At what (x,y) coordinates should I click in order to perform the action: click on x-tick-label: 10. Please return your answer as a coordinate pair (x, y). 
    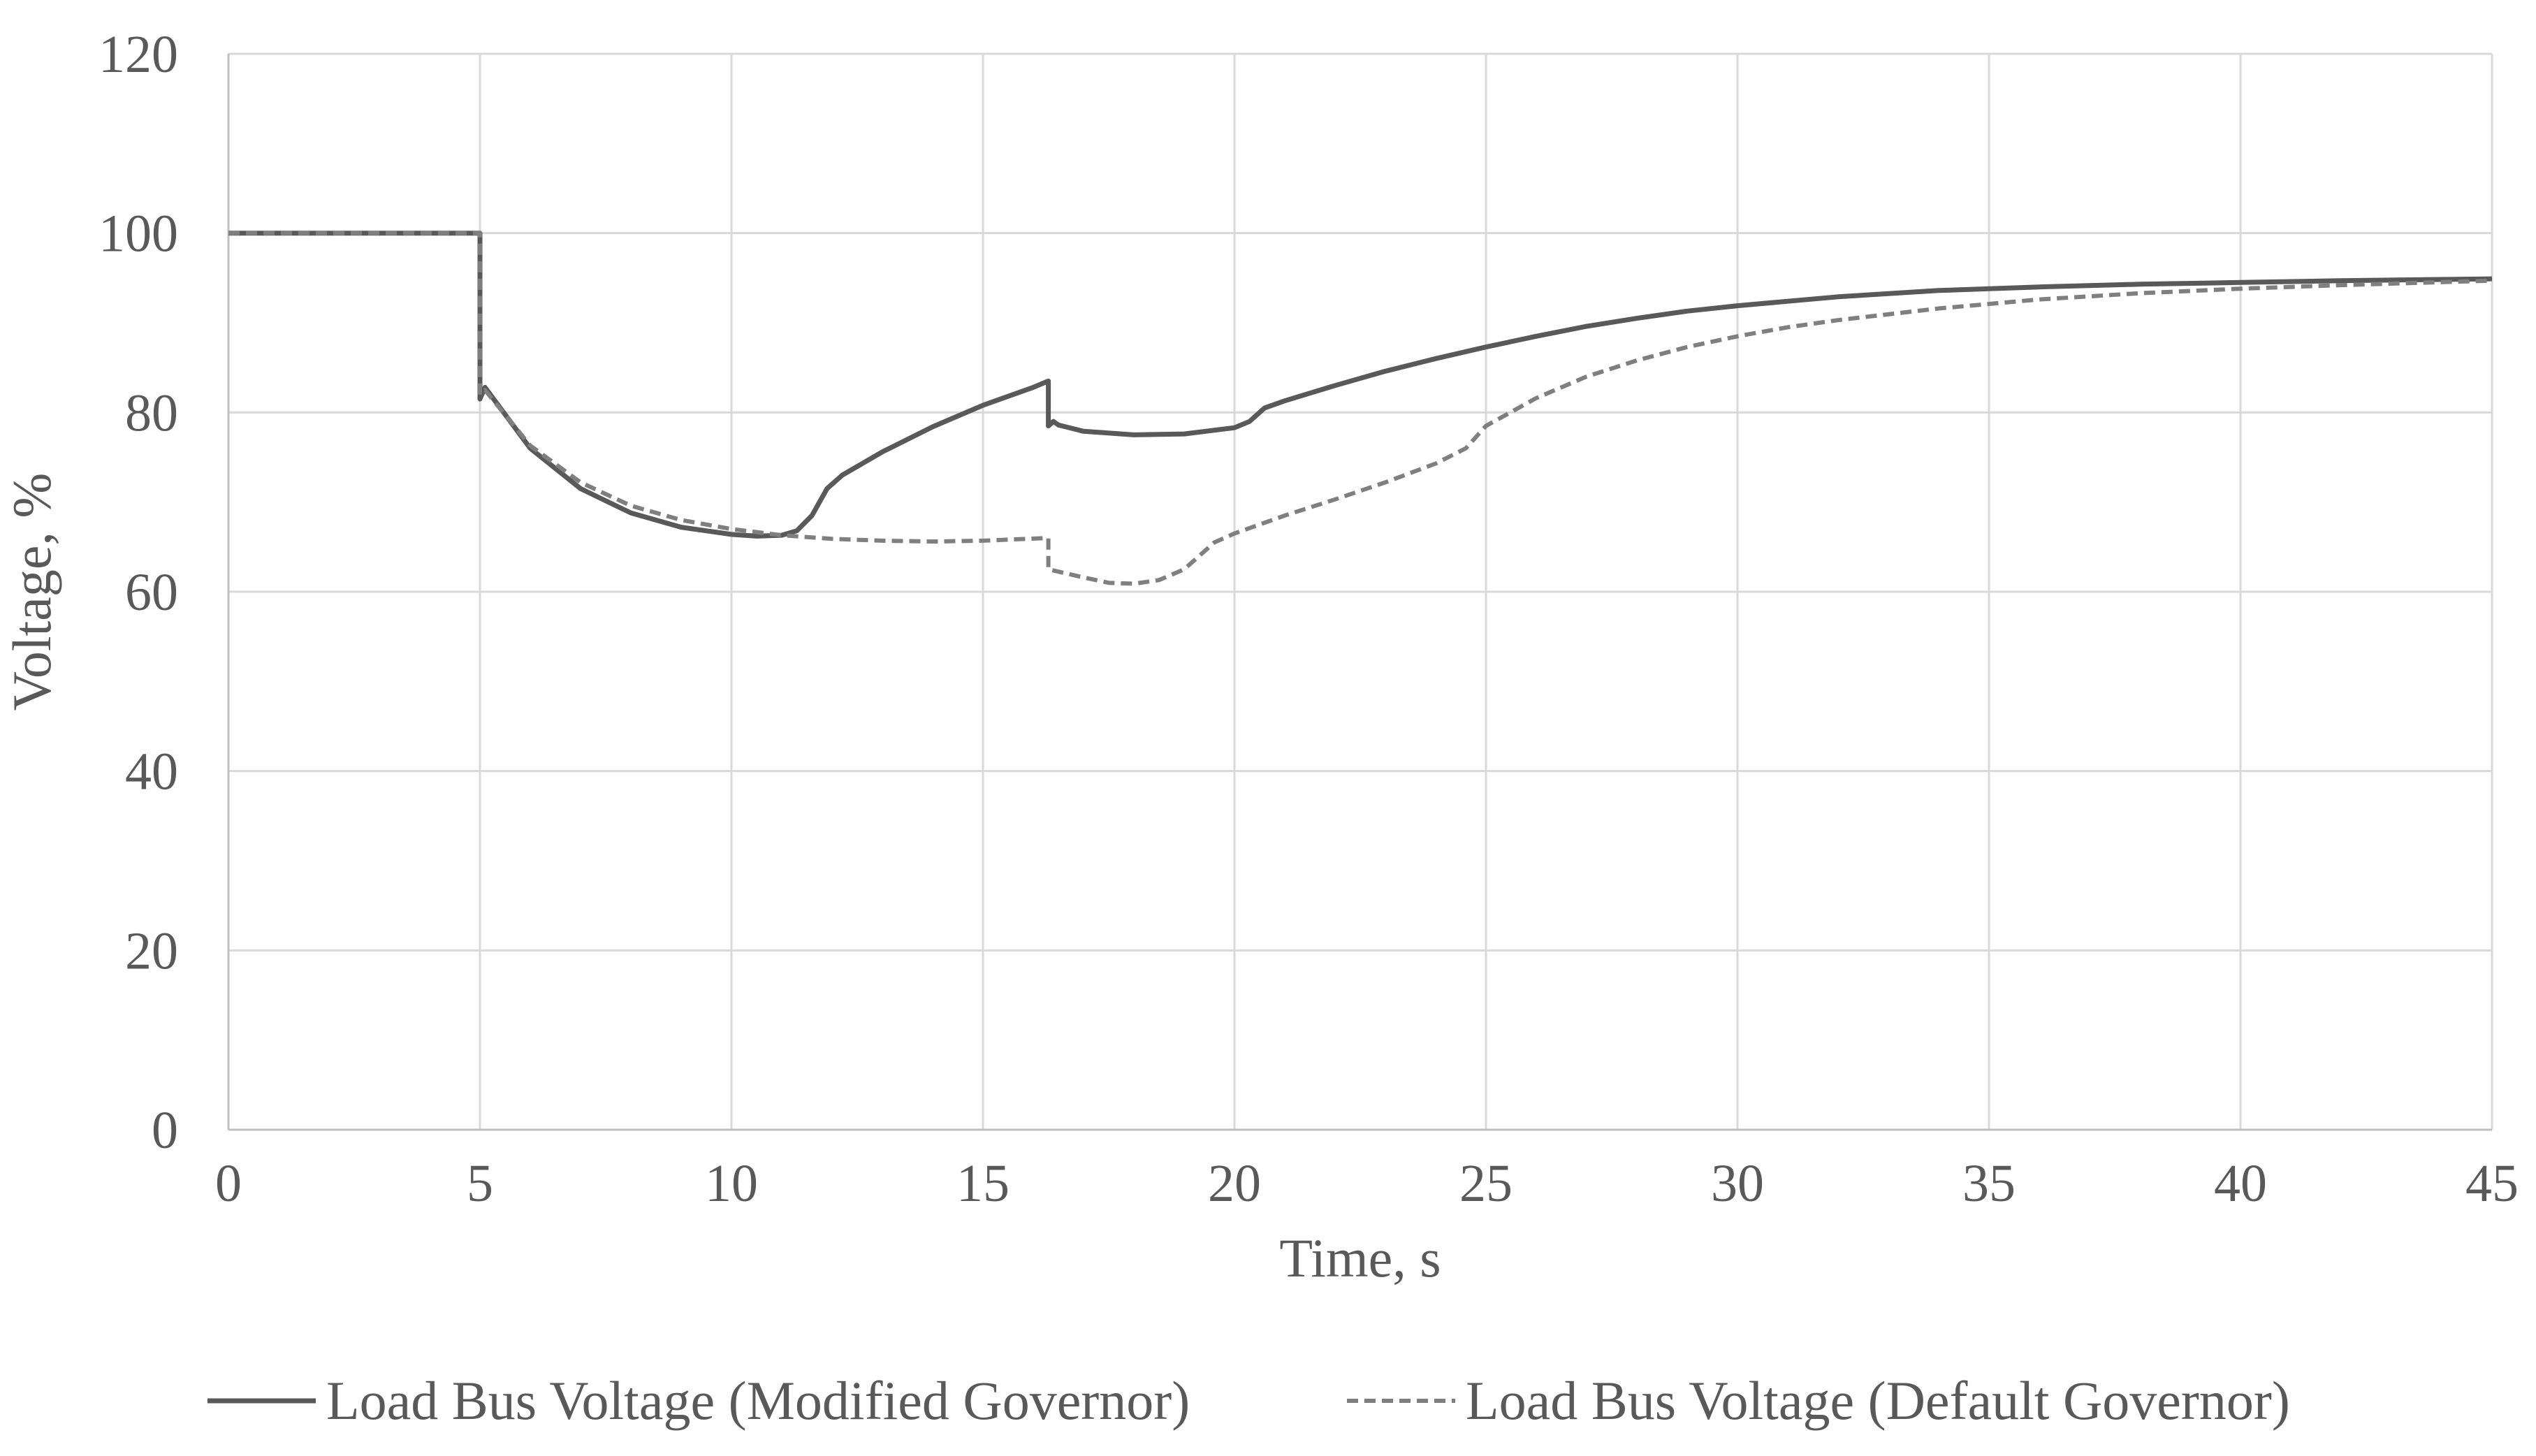
    Looking at the image, I should click on (731, 1183).